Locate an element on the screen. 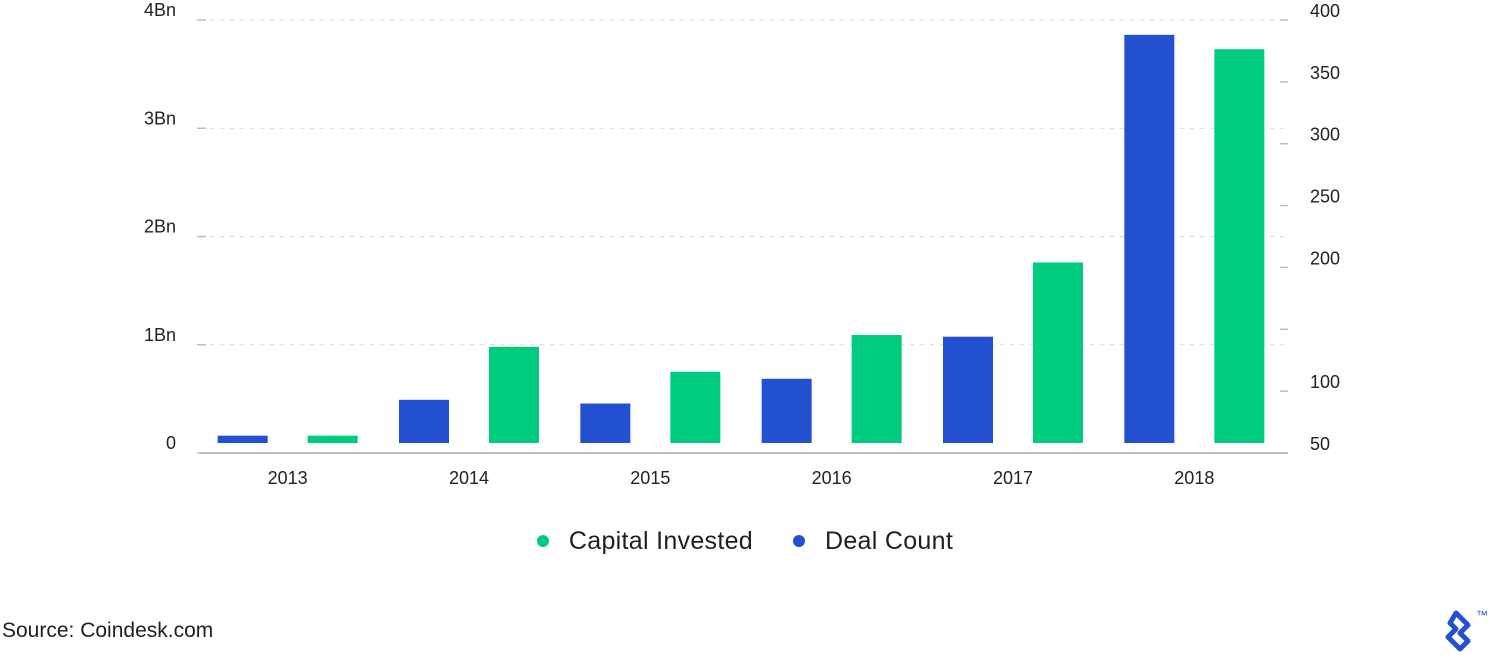  bar-capital-invested-2016 is located at coordinates (876, 389).